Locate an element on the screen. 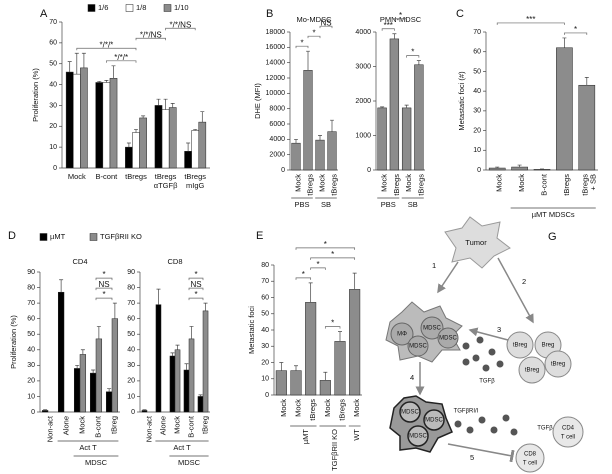 The width and height of the screenshot is (612, 474). step-label: 2 is located at coordinates (524, 281).